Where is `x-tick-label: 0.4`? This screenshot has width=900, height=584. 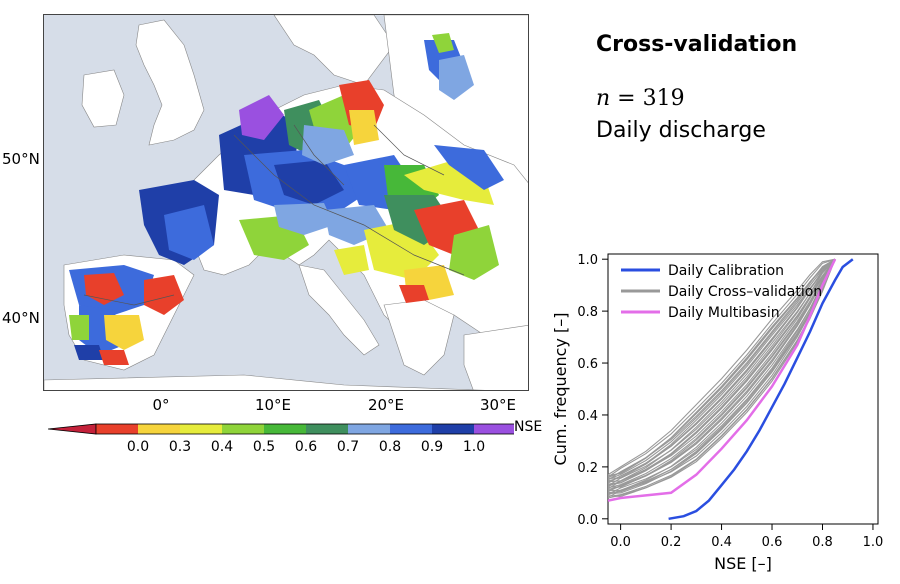
x-tick-label: 0.4 is located at coordinates (721, 542).